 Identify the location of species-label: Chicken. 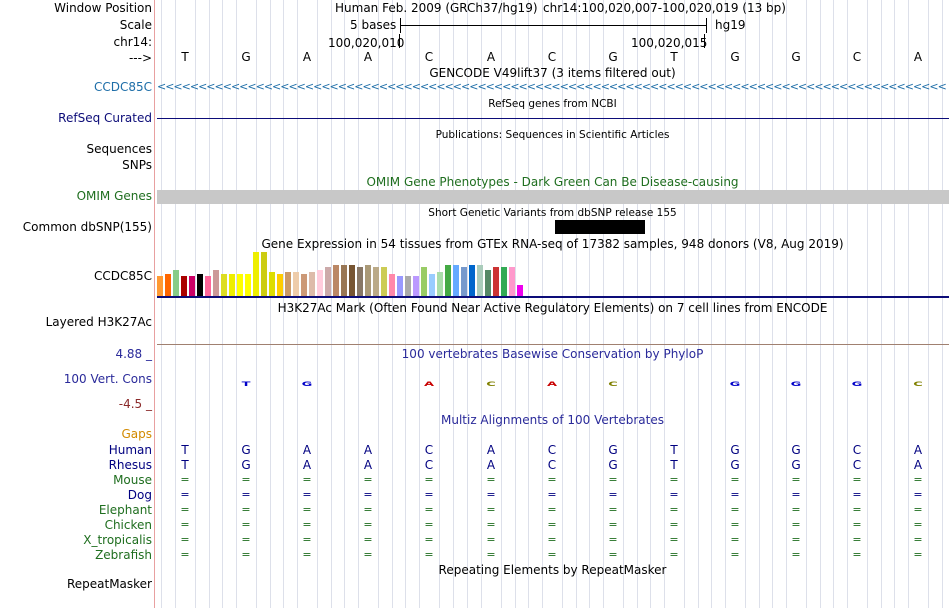
(128, 525).